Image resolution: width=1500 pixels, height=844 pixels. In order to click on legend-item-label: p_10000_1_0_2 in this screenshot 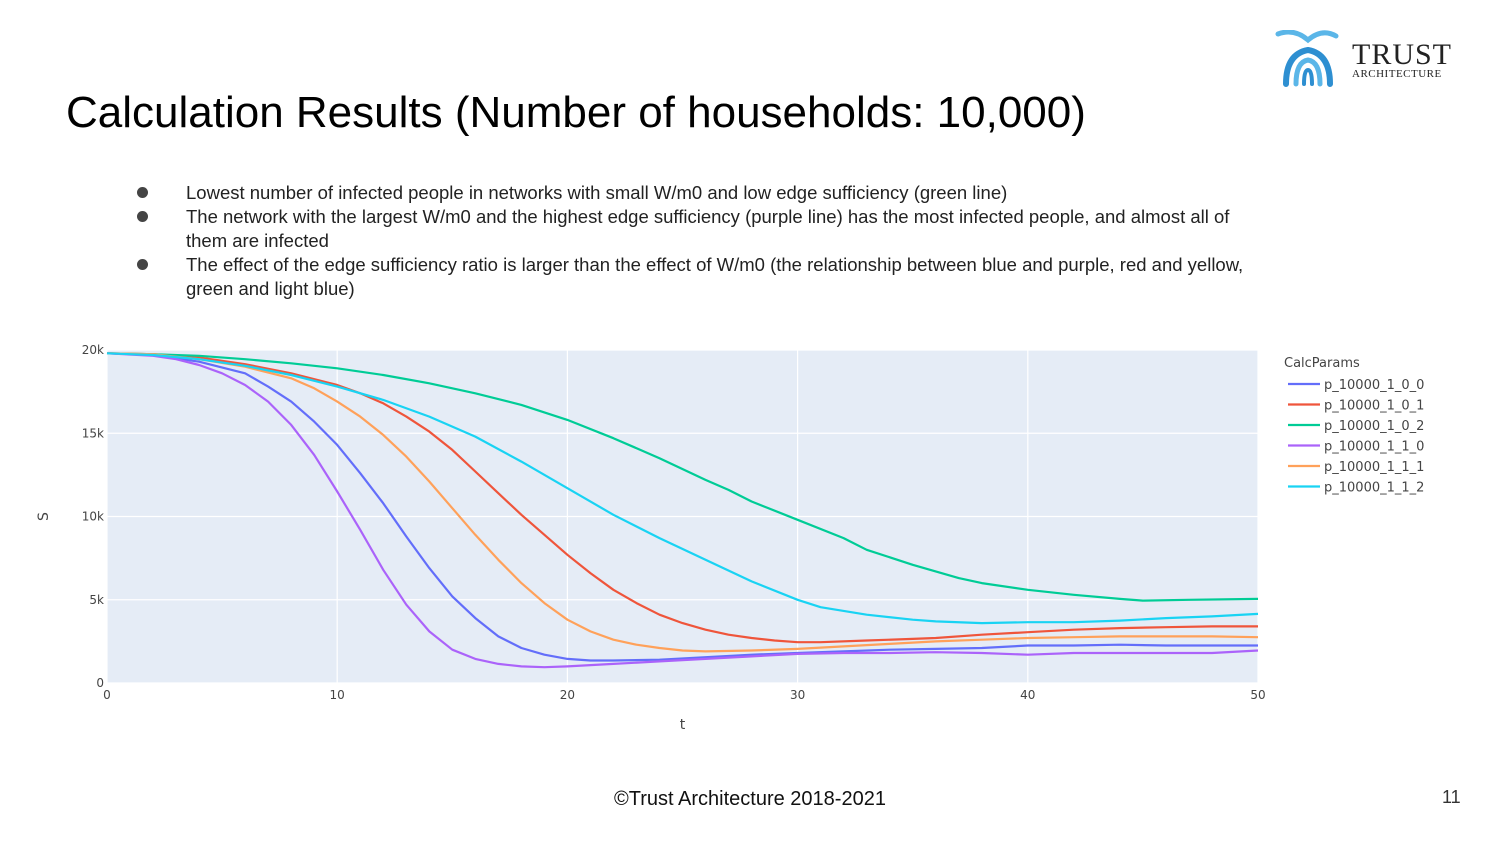, I will do `click(1374, 426)`.